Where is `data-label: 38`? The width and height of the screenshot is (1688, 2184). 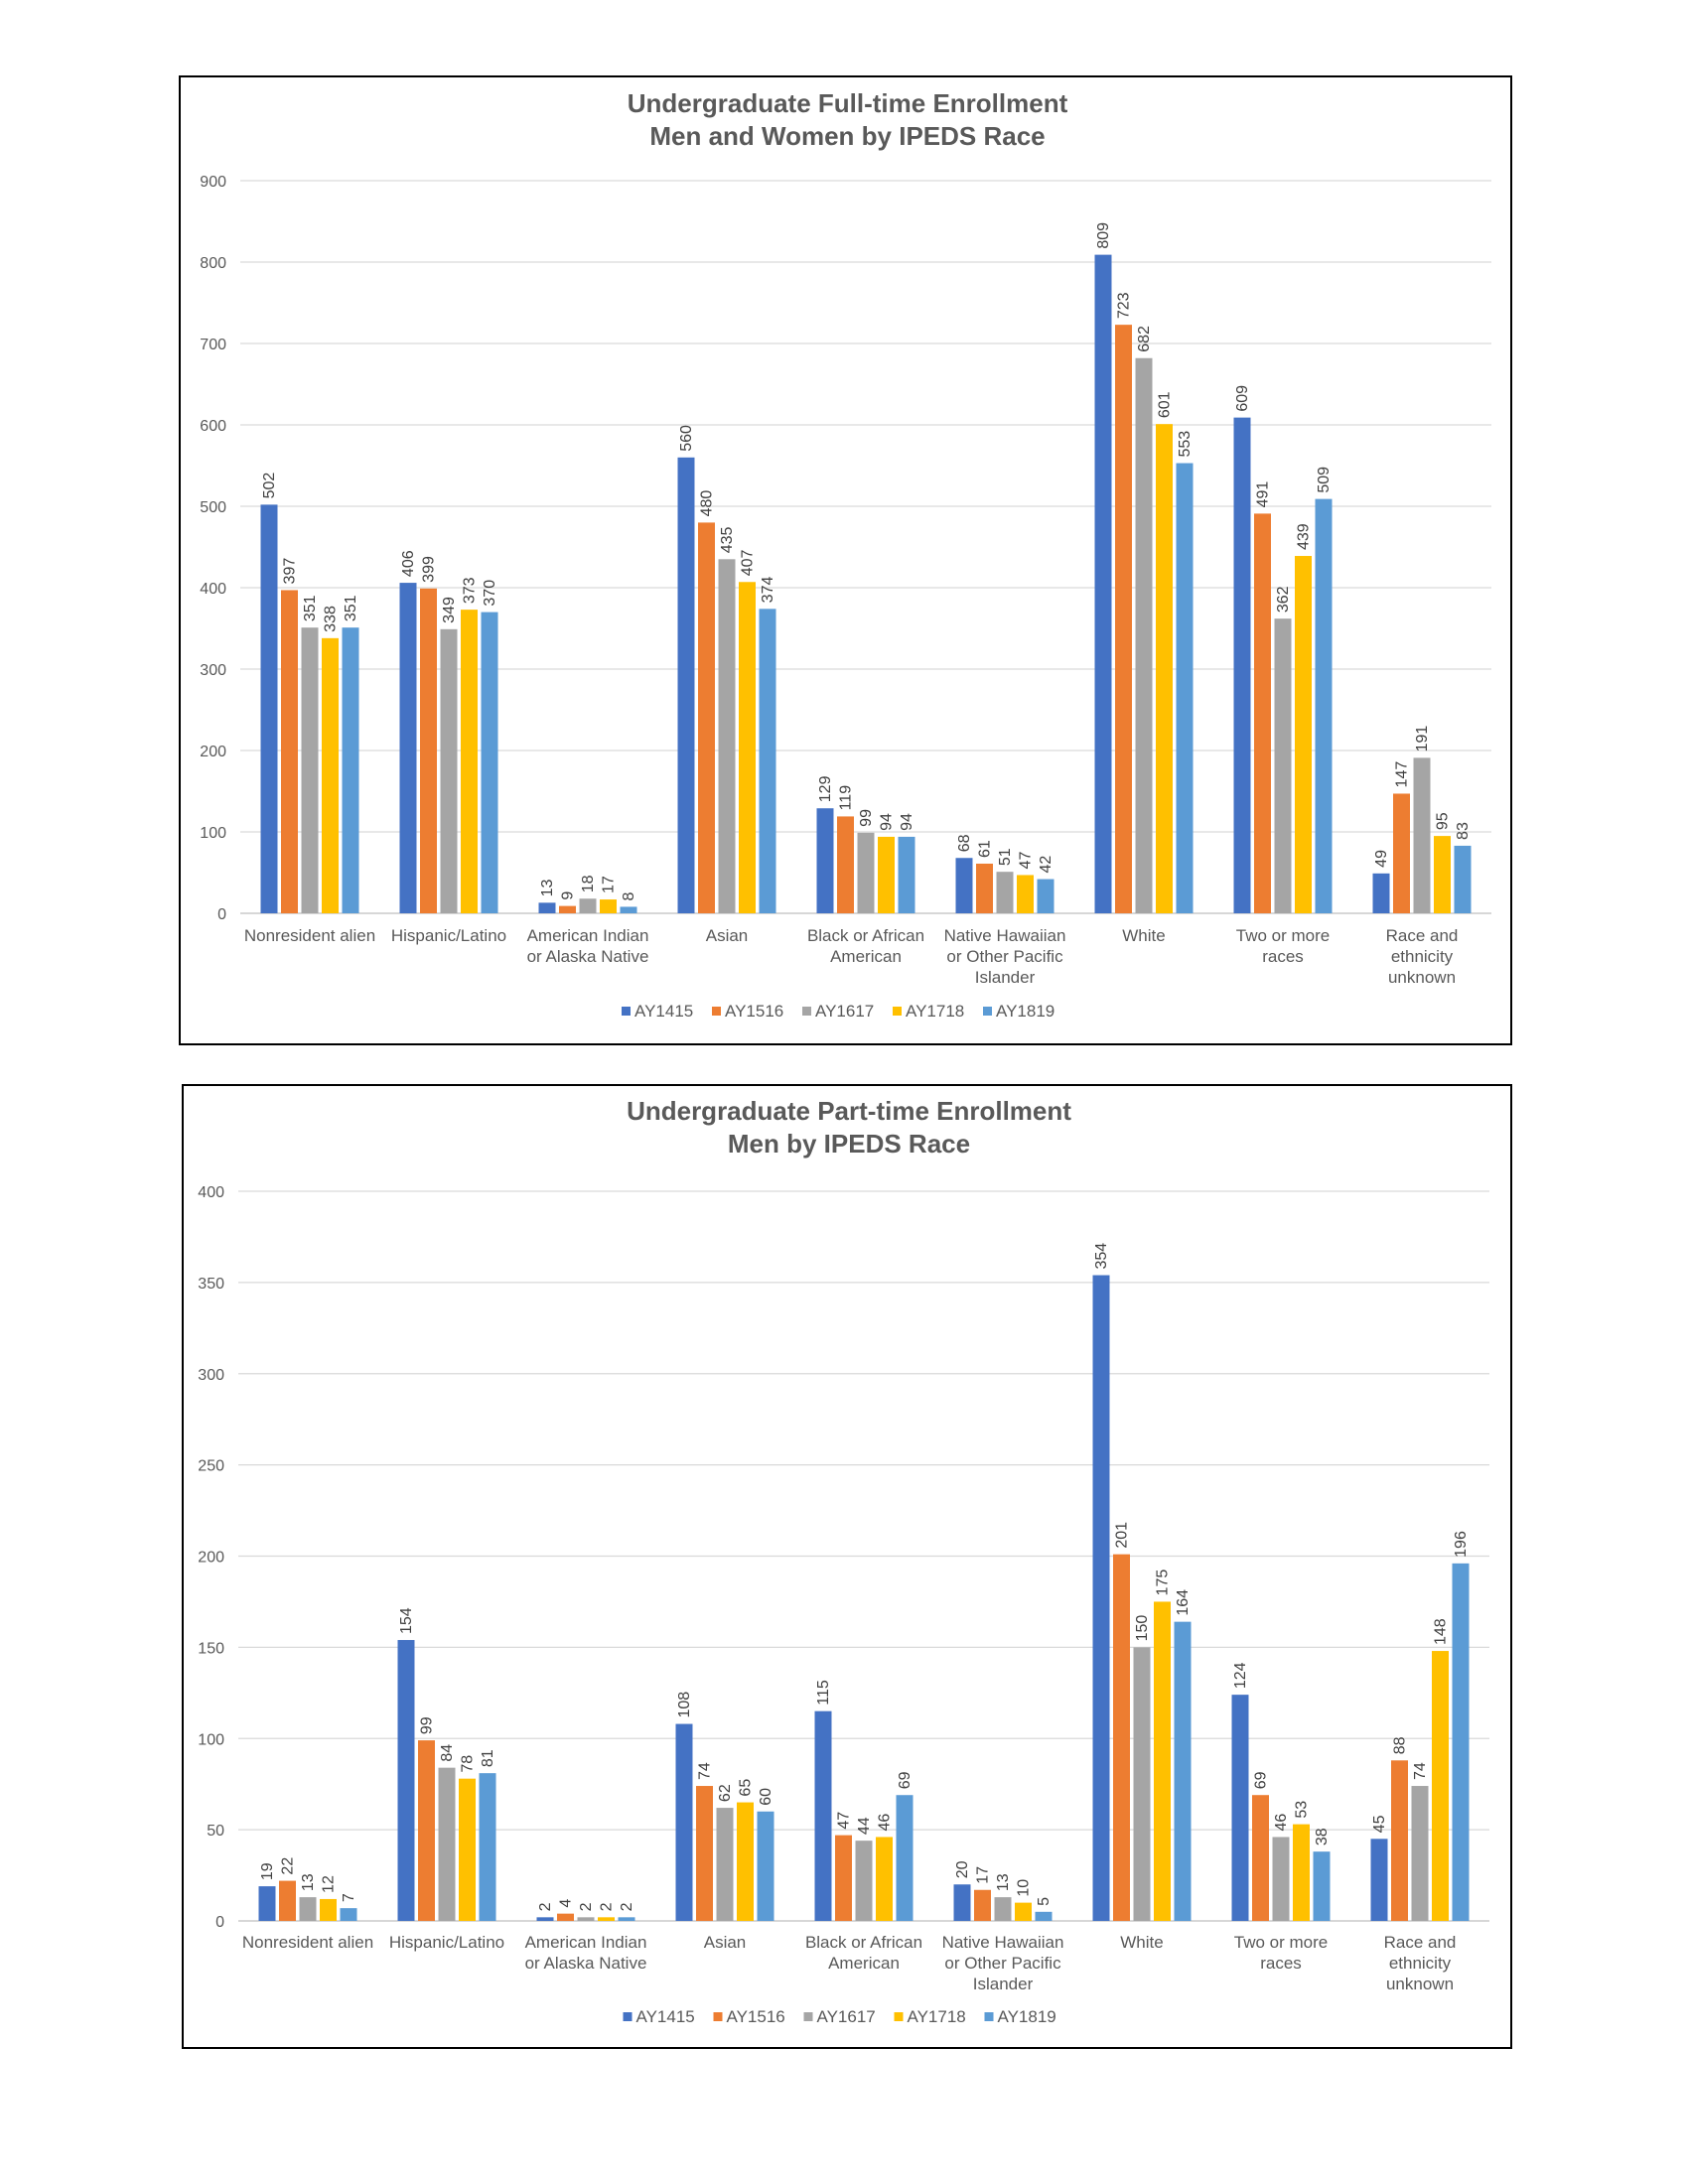
data-label: 38 is located at coordinates (1322, 1836).